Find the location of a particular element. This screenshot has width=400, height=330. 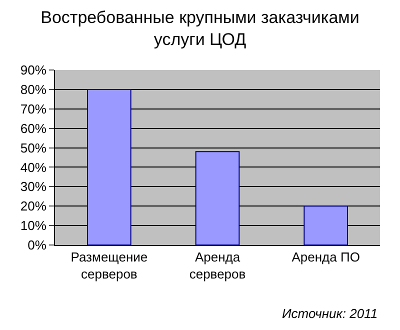

y-tick-label: 10% is located at coordinates (33, 226).